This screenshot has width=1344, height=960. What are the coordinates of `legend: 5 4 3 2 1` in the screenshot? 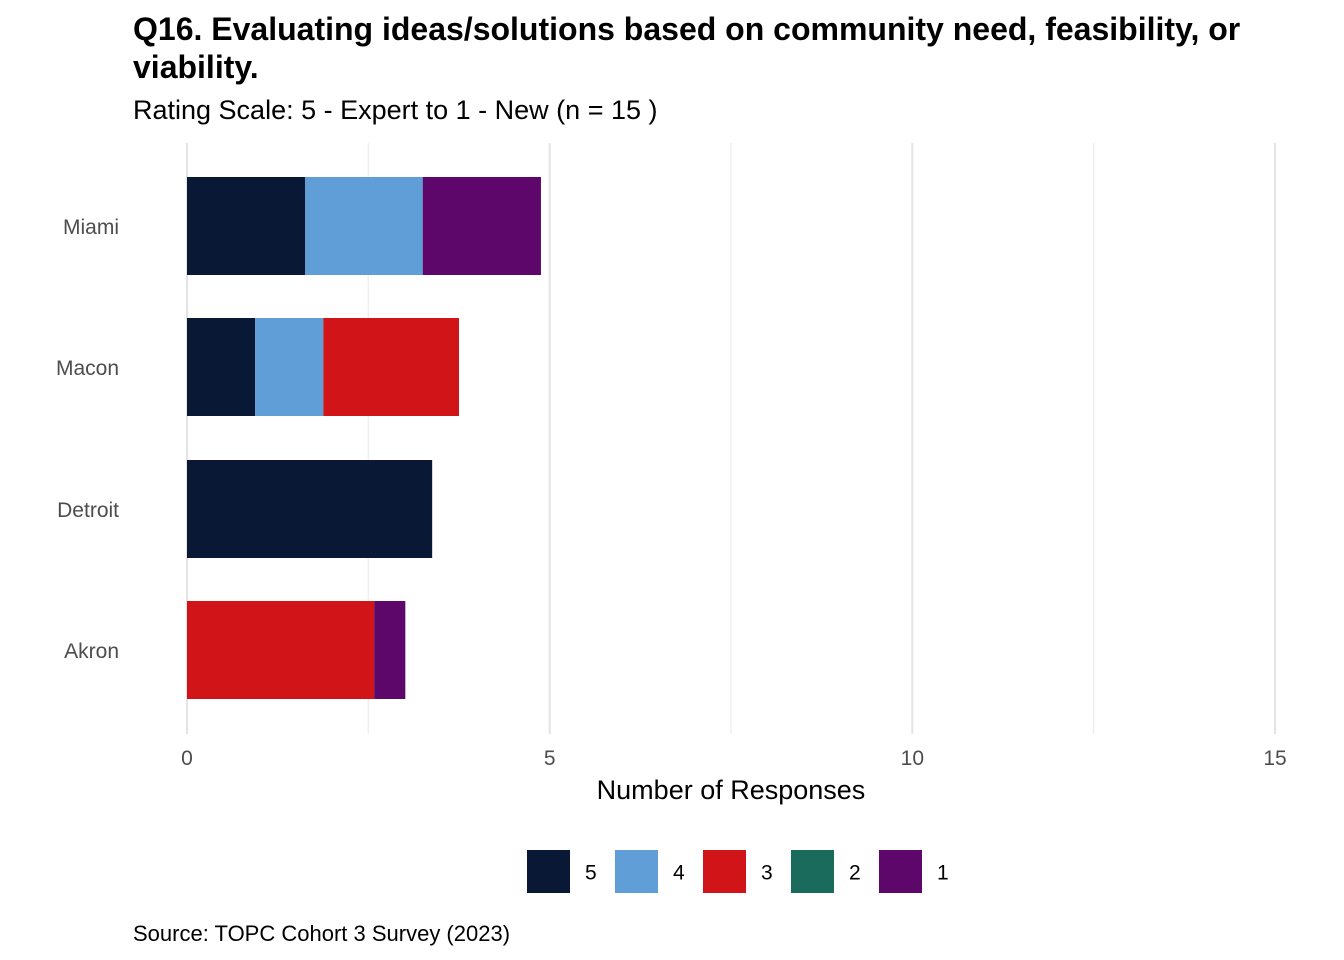 It's located at (738, 871).